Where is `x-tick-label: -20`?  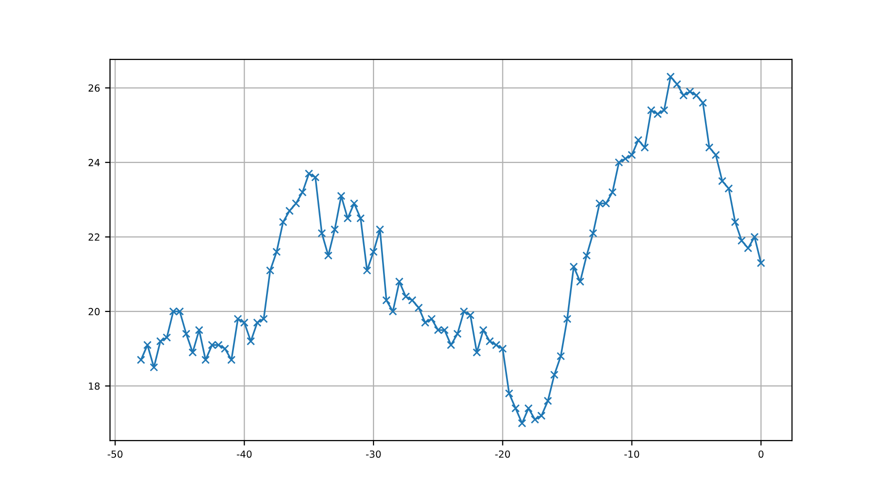
x-tick-label: -20 is located at coordinates (502, 454).